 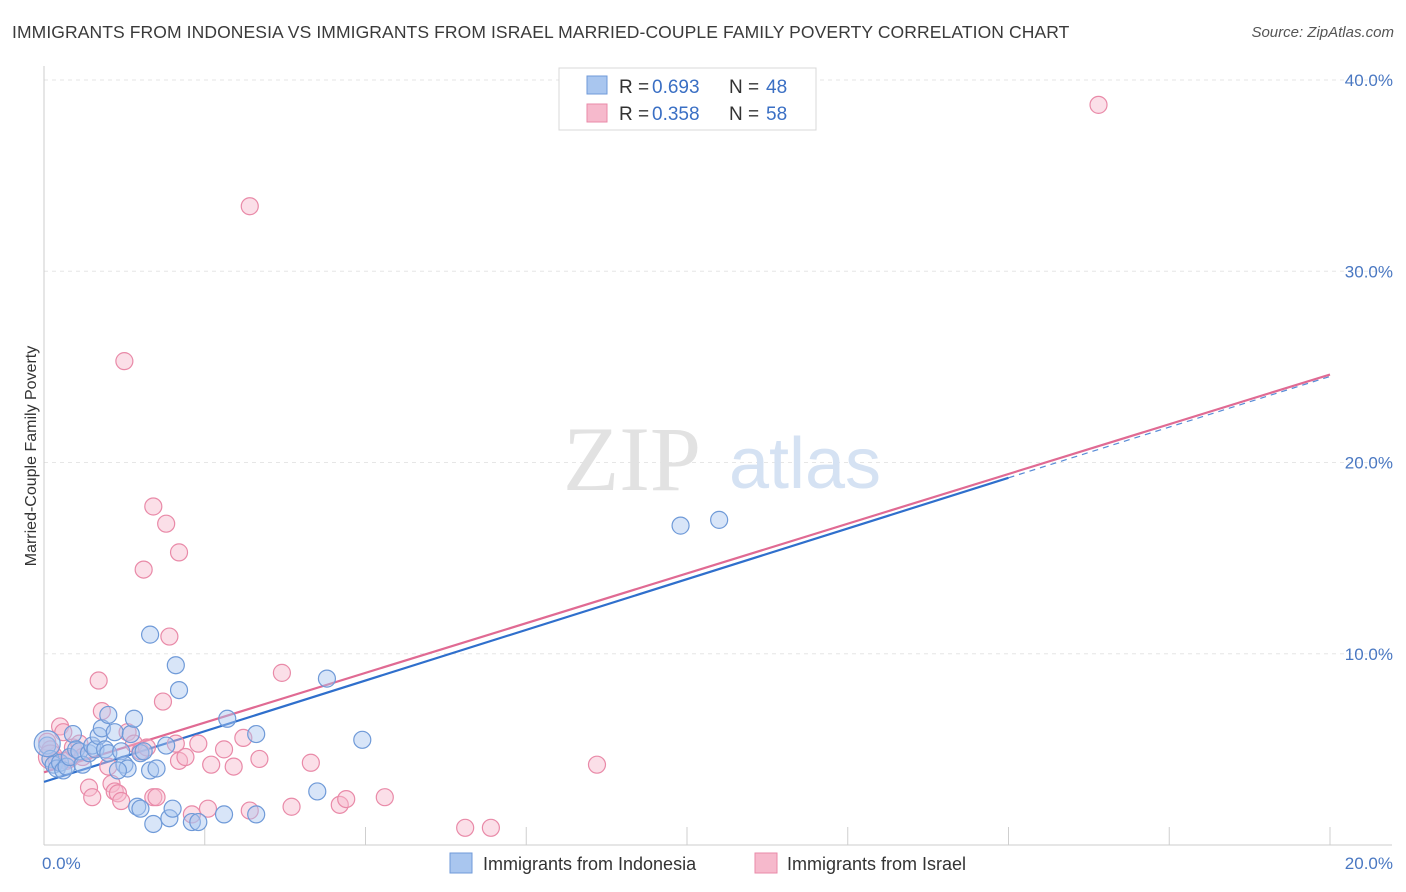 I want to click on watermark-atlas: atlas, so click(x=805, y=464).